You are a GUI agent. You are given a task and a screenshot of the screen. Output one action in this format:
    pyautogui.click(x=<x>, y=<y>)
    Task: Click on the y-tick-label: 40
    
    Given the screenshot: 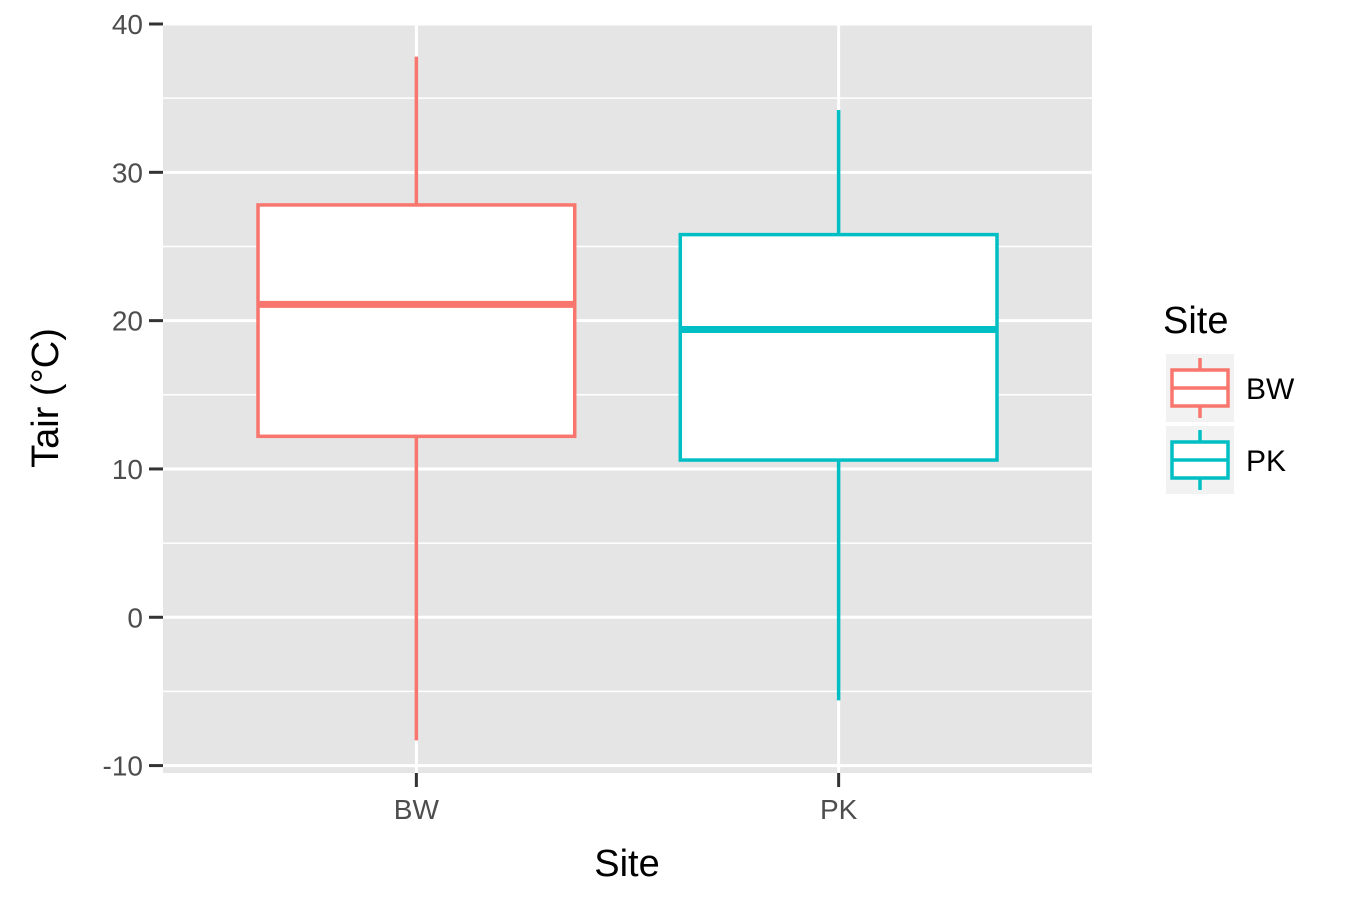 What is the action you would take?
    pyautogui.click(x=127, y=24)
    